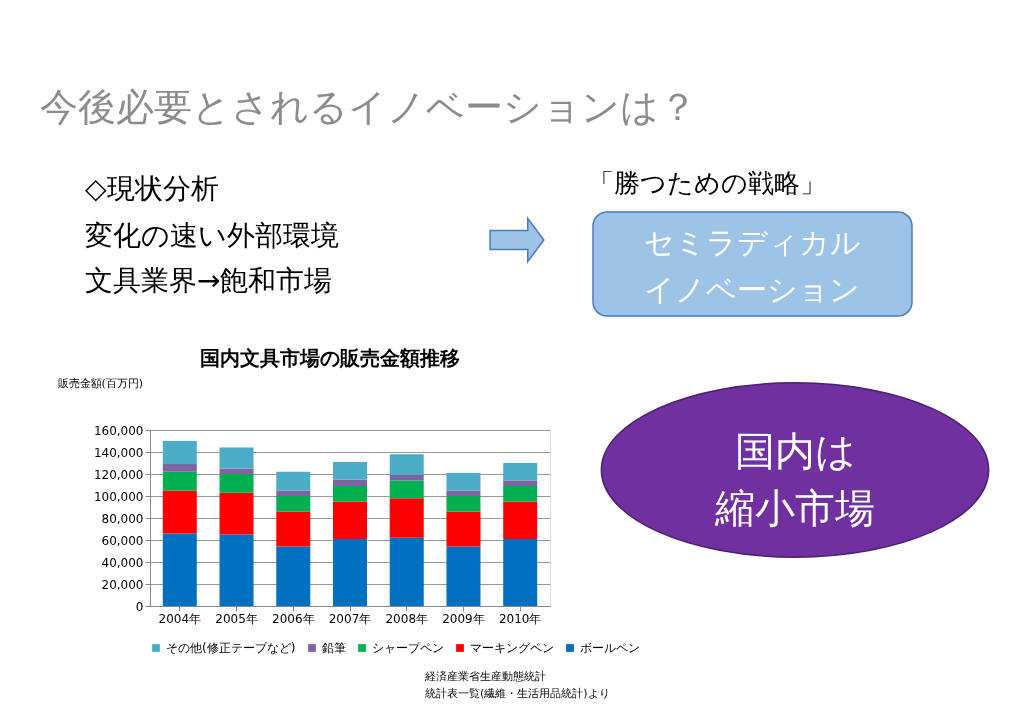  What do you see at coordinates (118, 452) in the screenshot?
I see `y-tick-label: 140,000` at bounding box center [118, 452].